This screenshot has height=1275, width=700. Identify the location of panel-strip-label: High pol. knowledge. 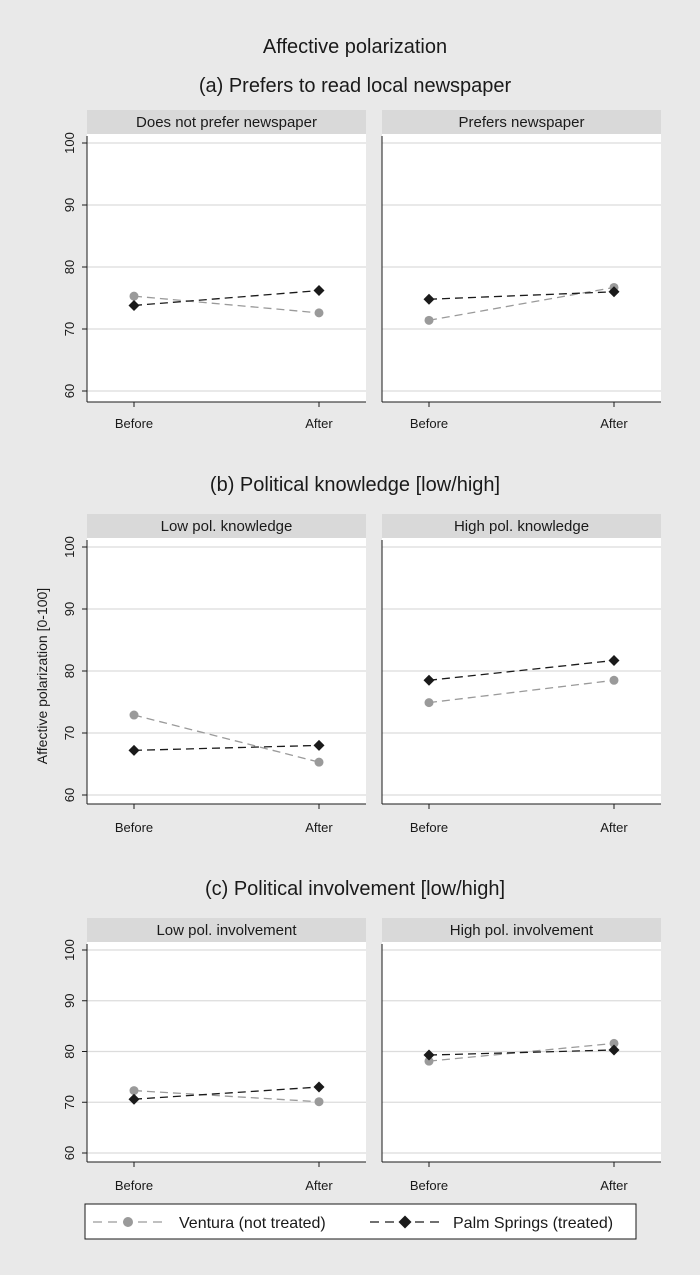
(521, 526).